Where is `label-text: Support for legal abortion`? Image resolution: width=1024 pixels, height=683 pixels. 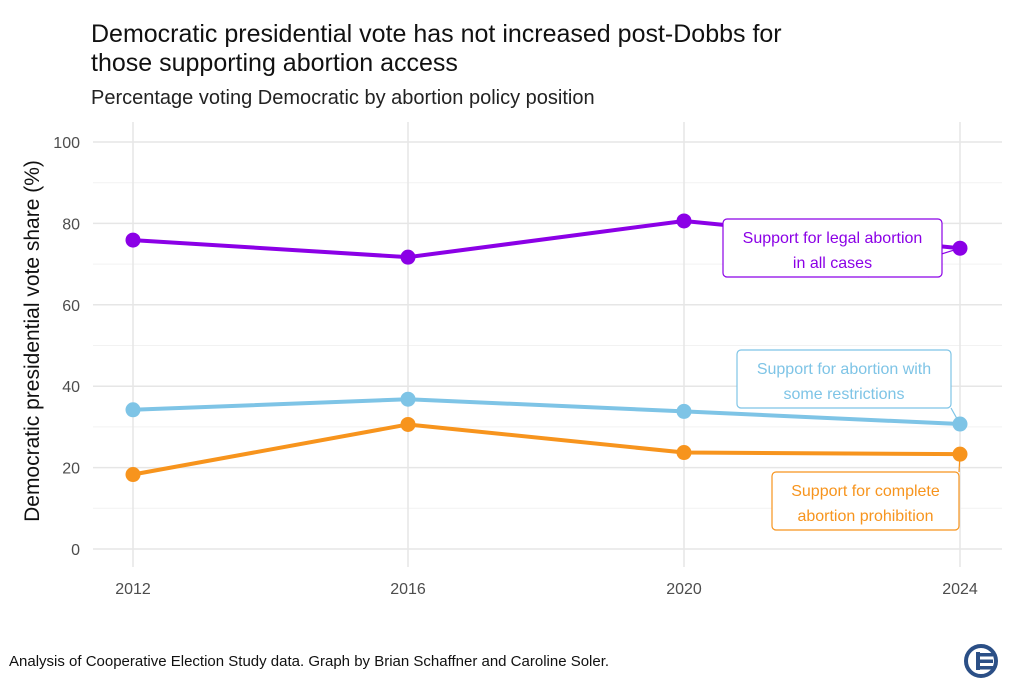
label-text: Support for legal abortion is located at coordinates (833, 238).